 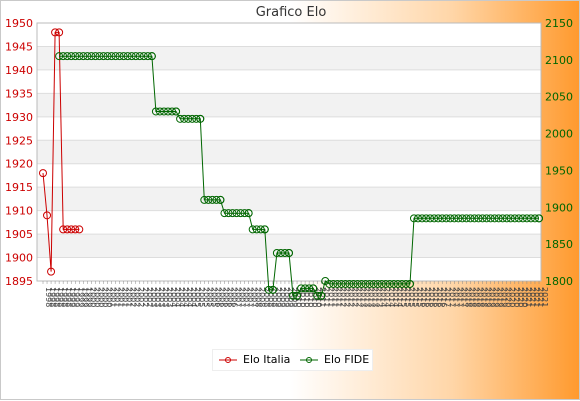 What do you see at coordinates (291, 12) in the screenshot?
I see `chart-title: Grafico Elo` at bounding box center [291, 12].